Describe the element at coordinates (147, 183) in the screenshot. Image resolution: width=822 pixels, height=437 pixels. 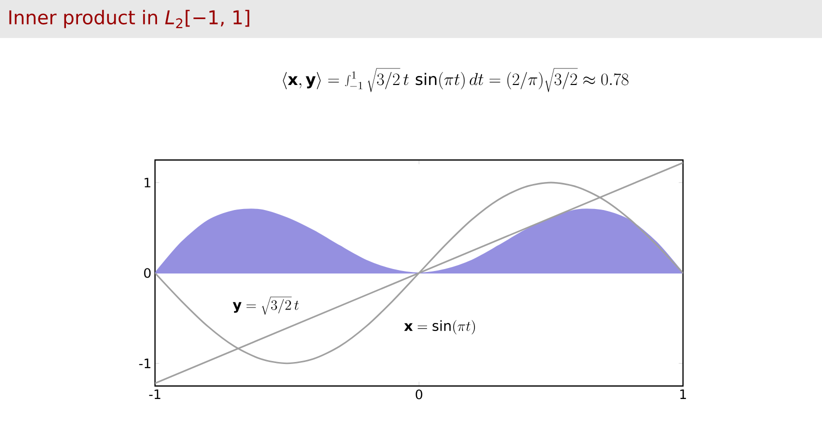
I see `y-tick-label: 1` at that location.